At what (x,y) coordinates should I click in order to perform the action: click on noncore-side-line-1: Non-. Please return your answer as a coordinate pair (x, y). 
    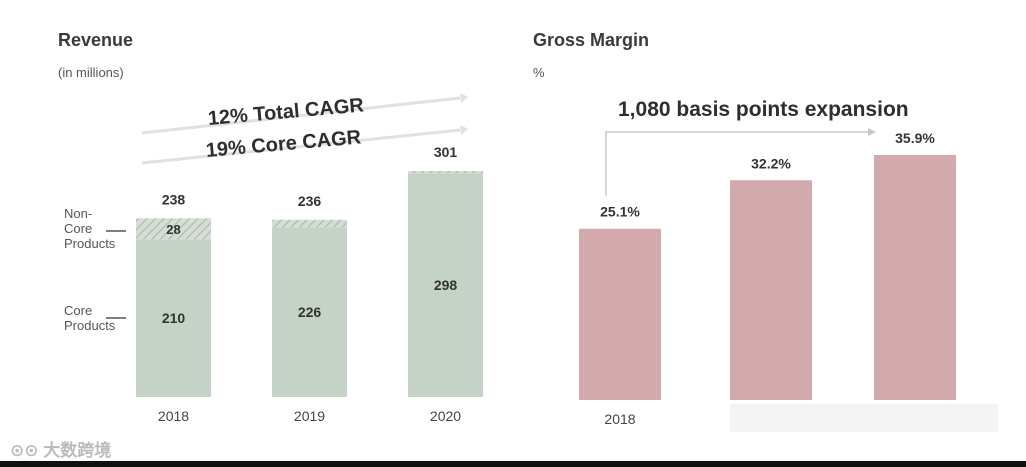
    Looking at the image, I should click on (78, 213).